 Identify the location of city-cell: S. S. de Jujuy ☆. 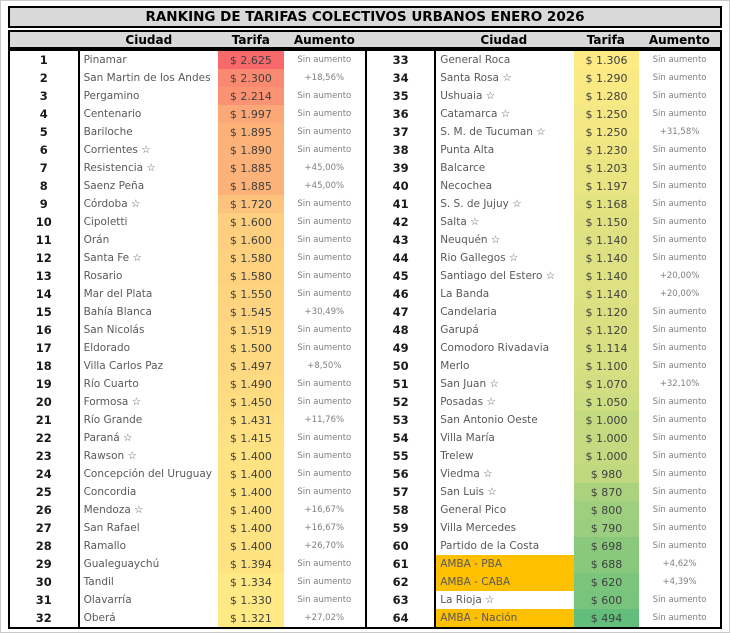
(481, 204).